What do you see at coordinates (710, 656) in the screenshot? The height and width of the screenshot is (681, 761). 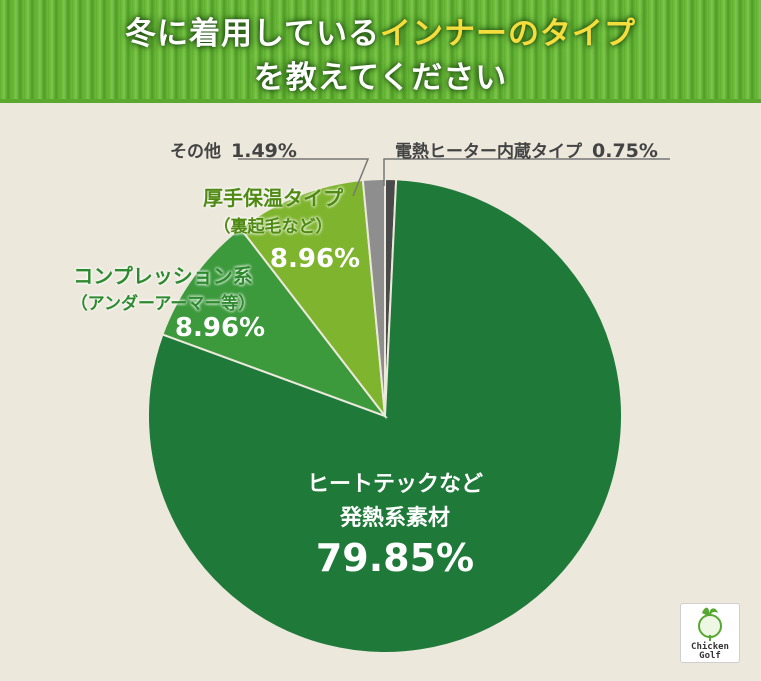 I see `logo-text-line-2: Golf` at bounding box center [710, 656].